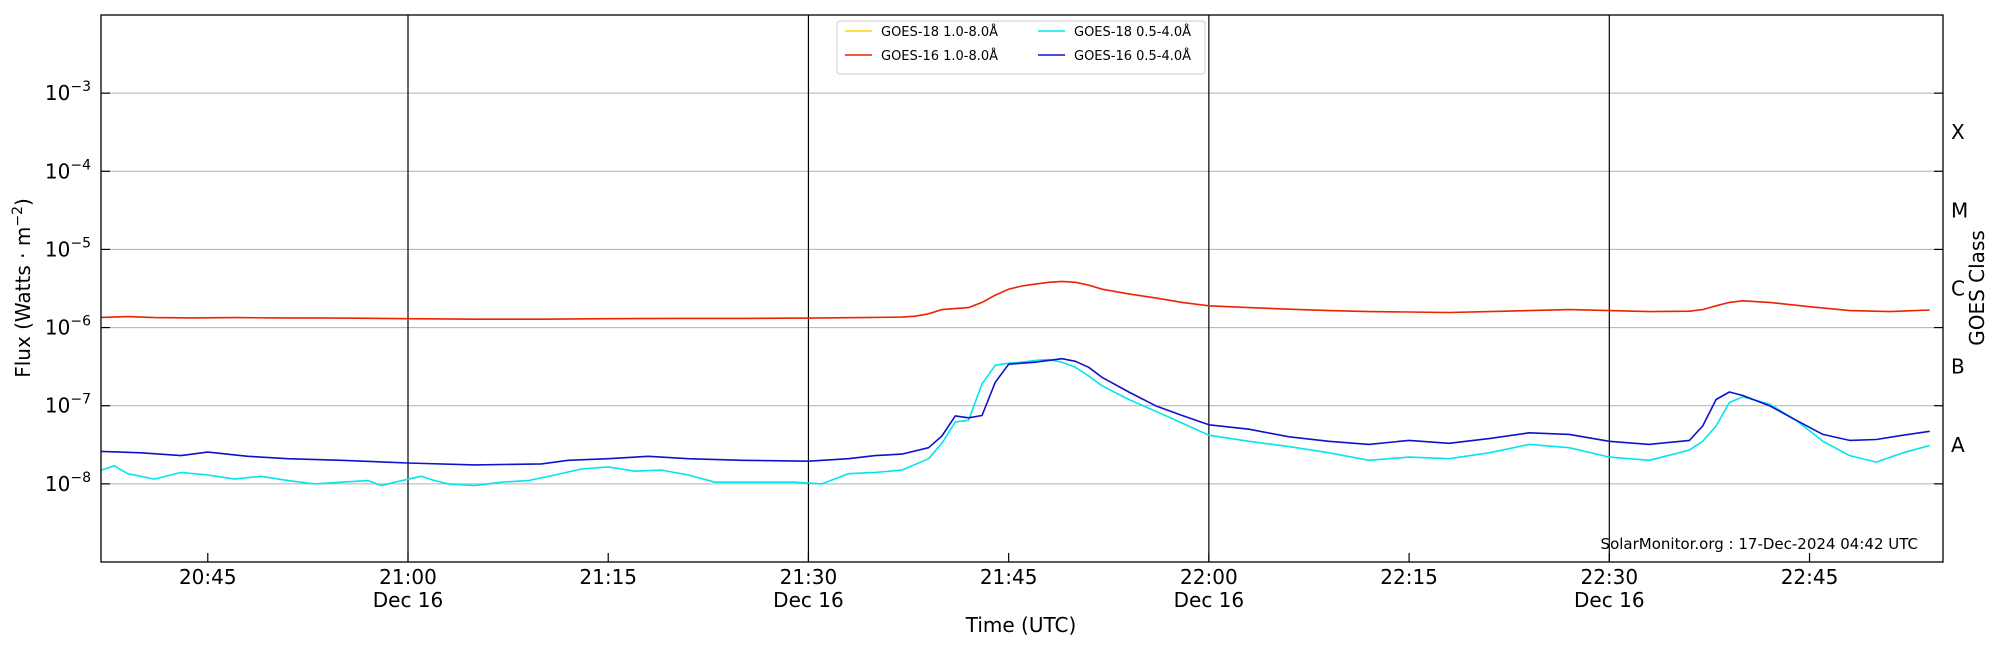 This screenshot has height=650, width=2000. What do you see at coordinates (1132, 32) in the screenshot?
I see `legend-label: GOES-18 0.5-4.0Å` at bounding box center [1132, 32].